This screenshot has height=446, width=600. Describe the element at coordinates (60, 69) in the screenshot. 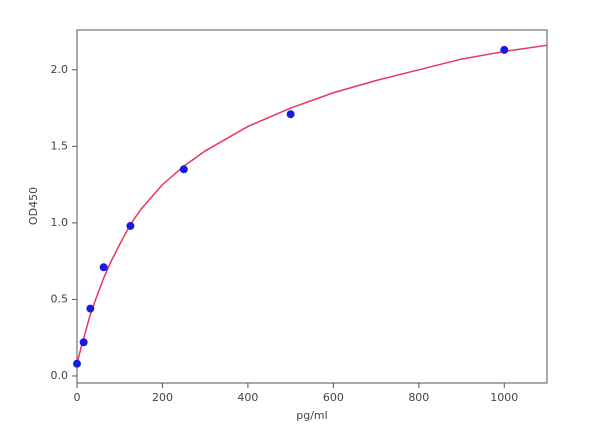

I see `y-tick-label: 2.0` at that location.